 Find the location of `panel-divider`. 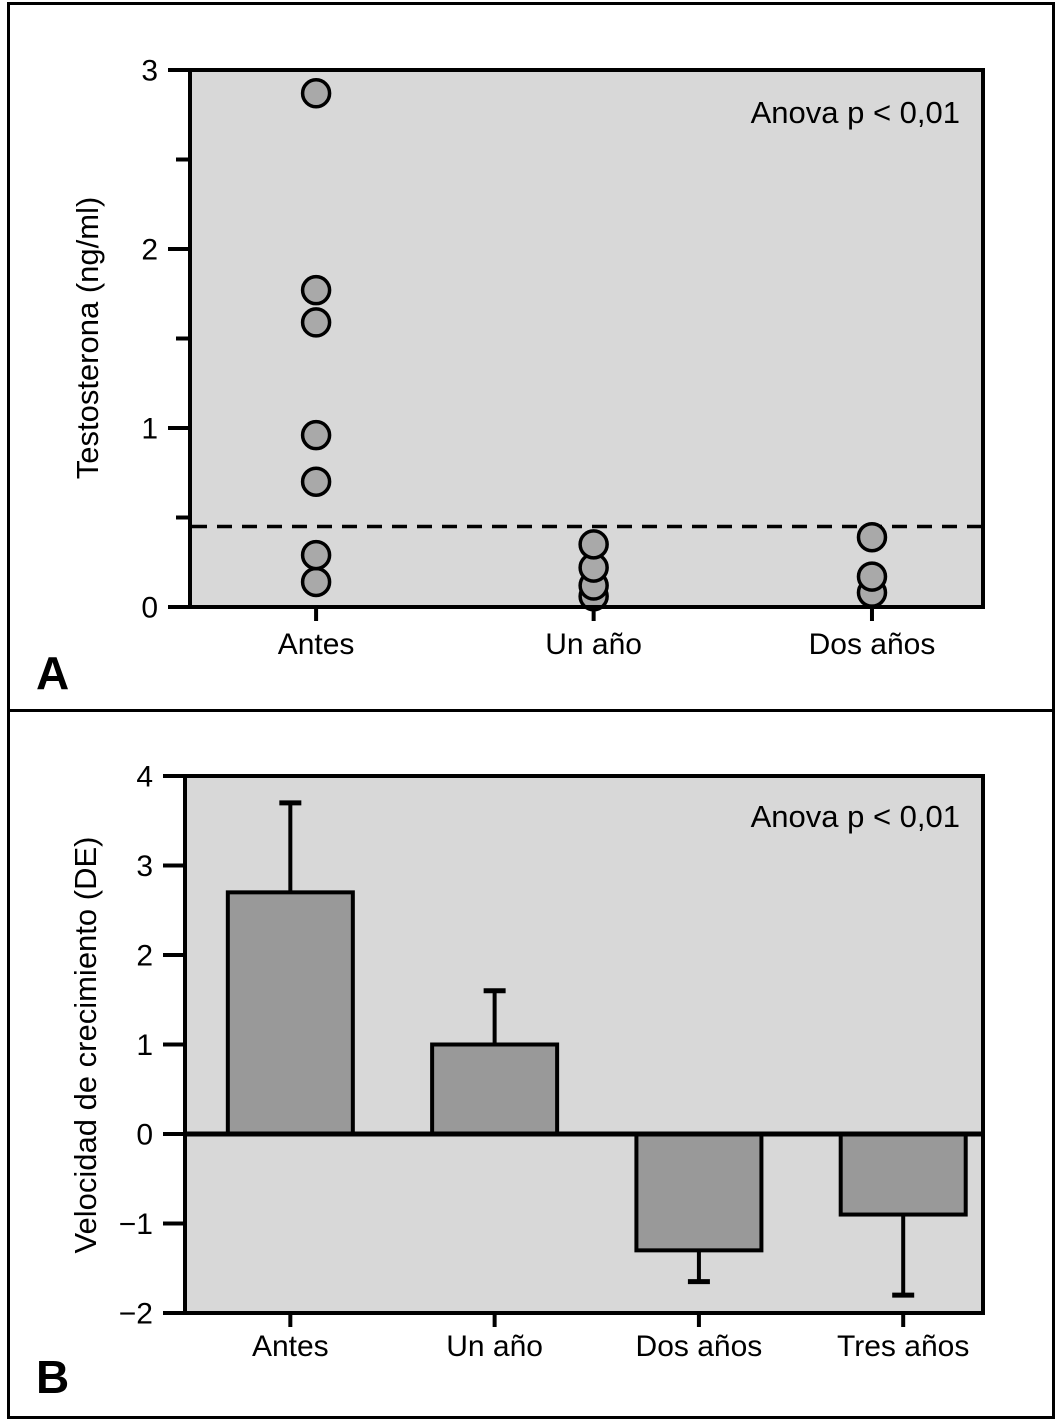

panel-divider is located at coordinates (531, 710).